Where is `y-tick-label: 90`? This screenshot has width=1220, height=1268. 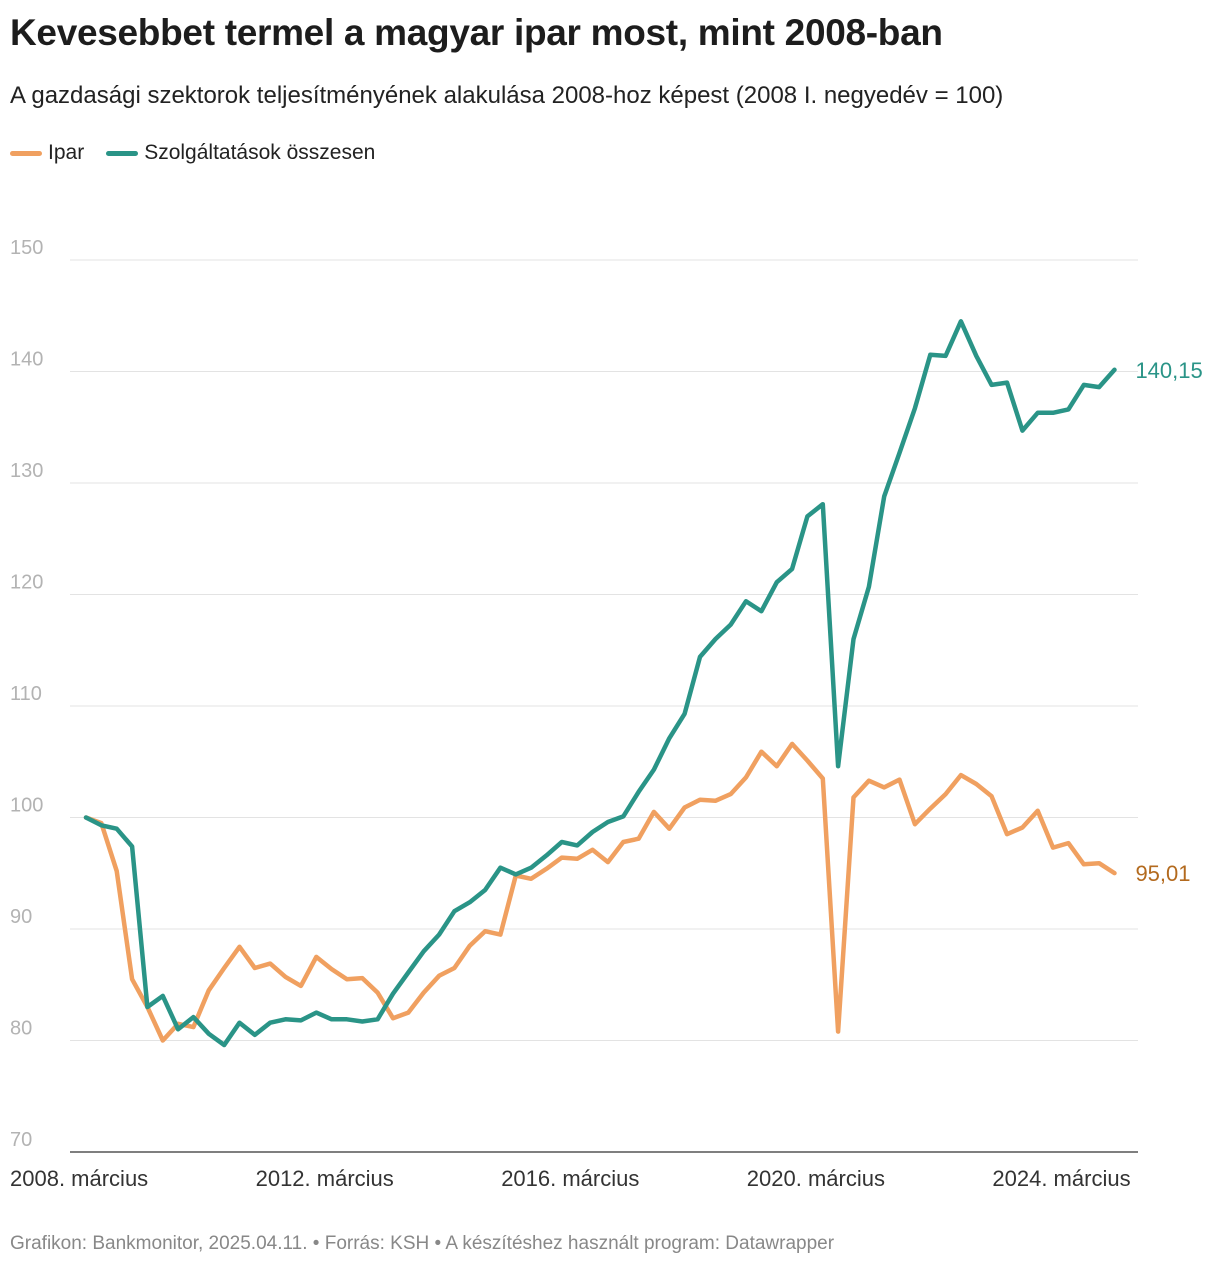 y-tick-label: 90 is located at coordinates (21, 917).